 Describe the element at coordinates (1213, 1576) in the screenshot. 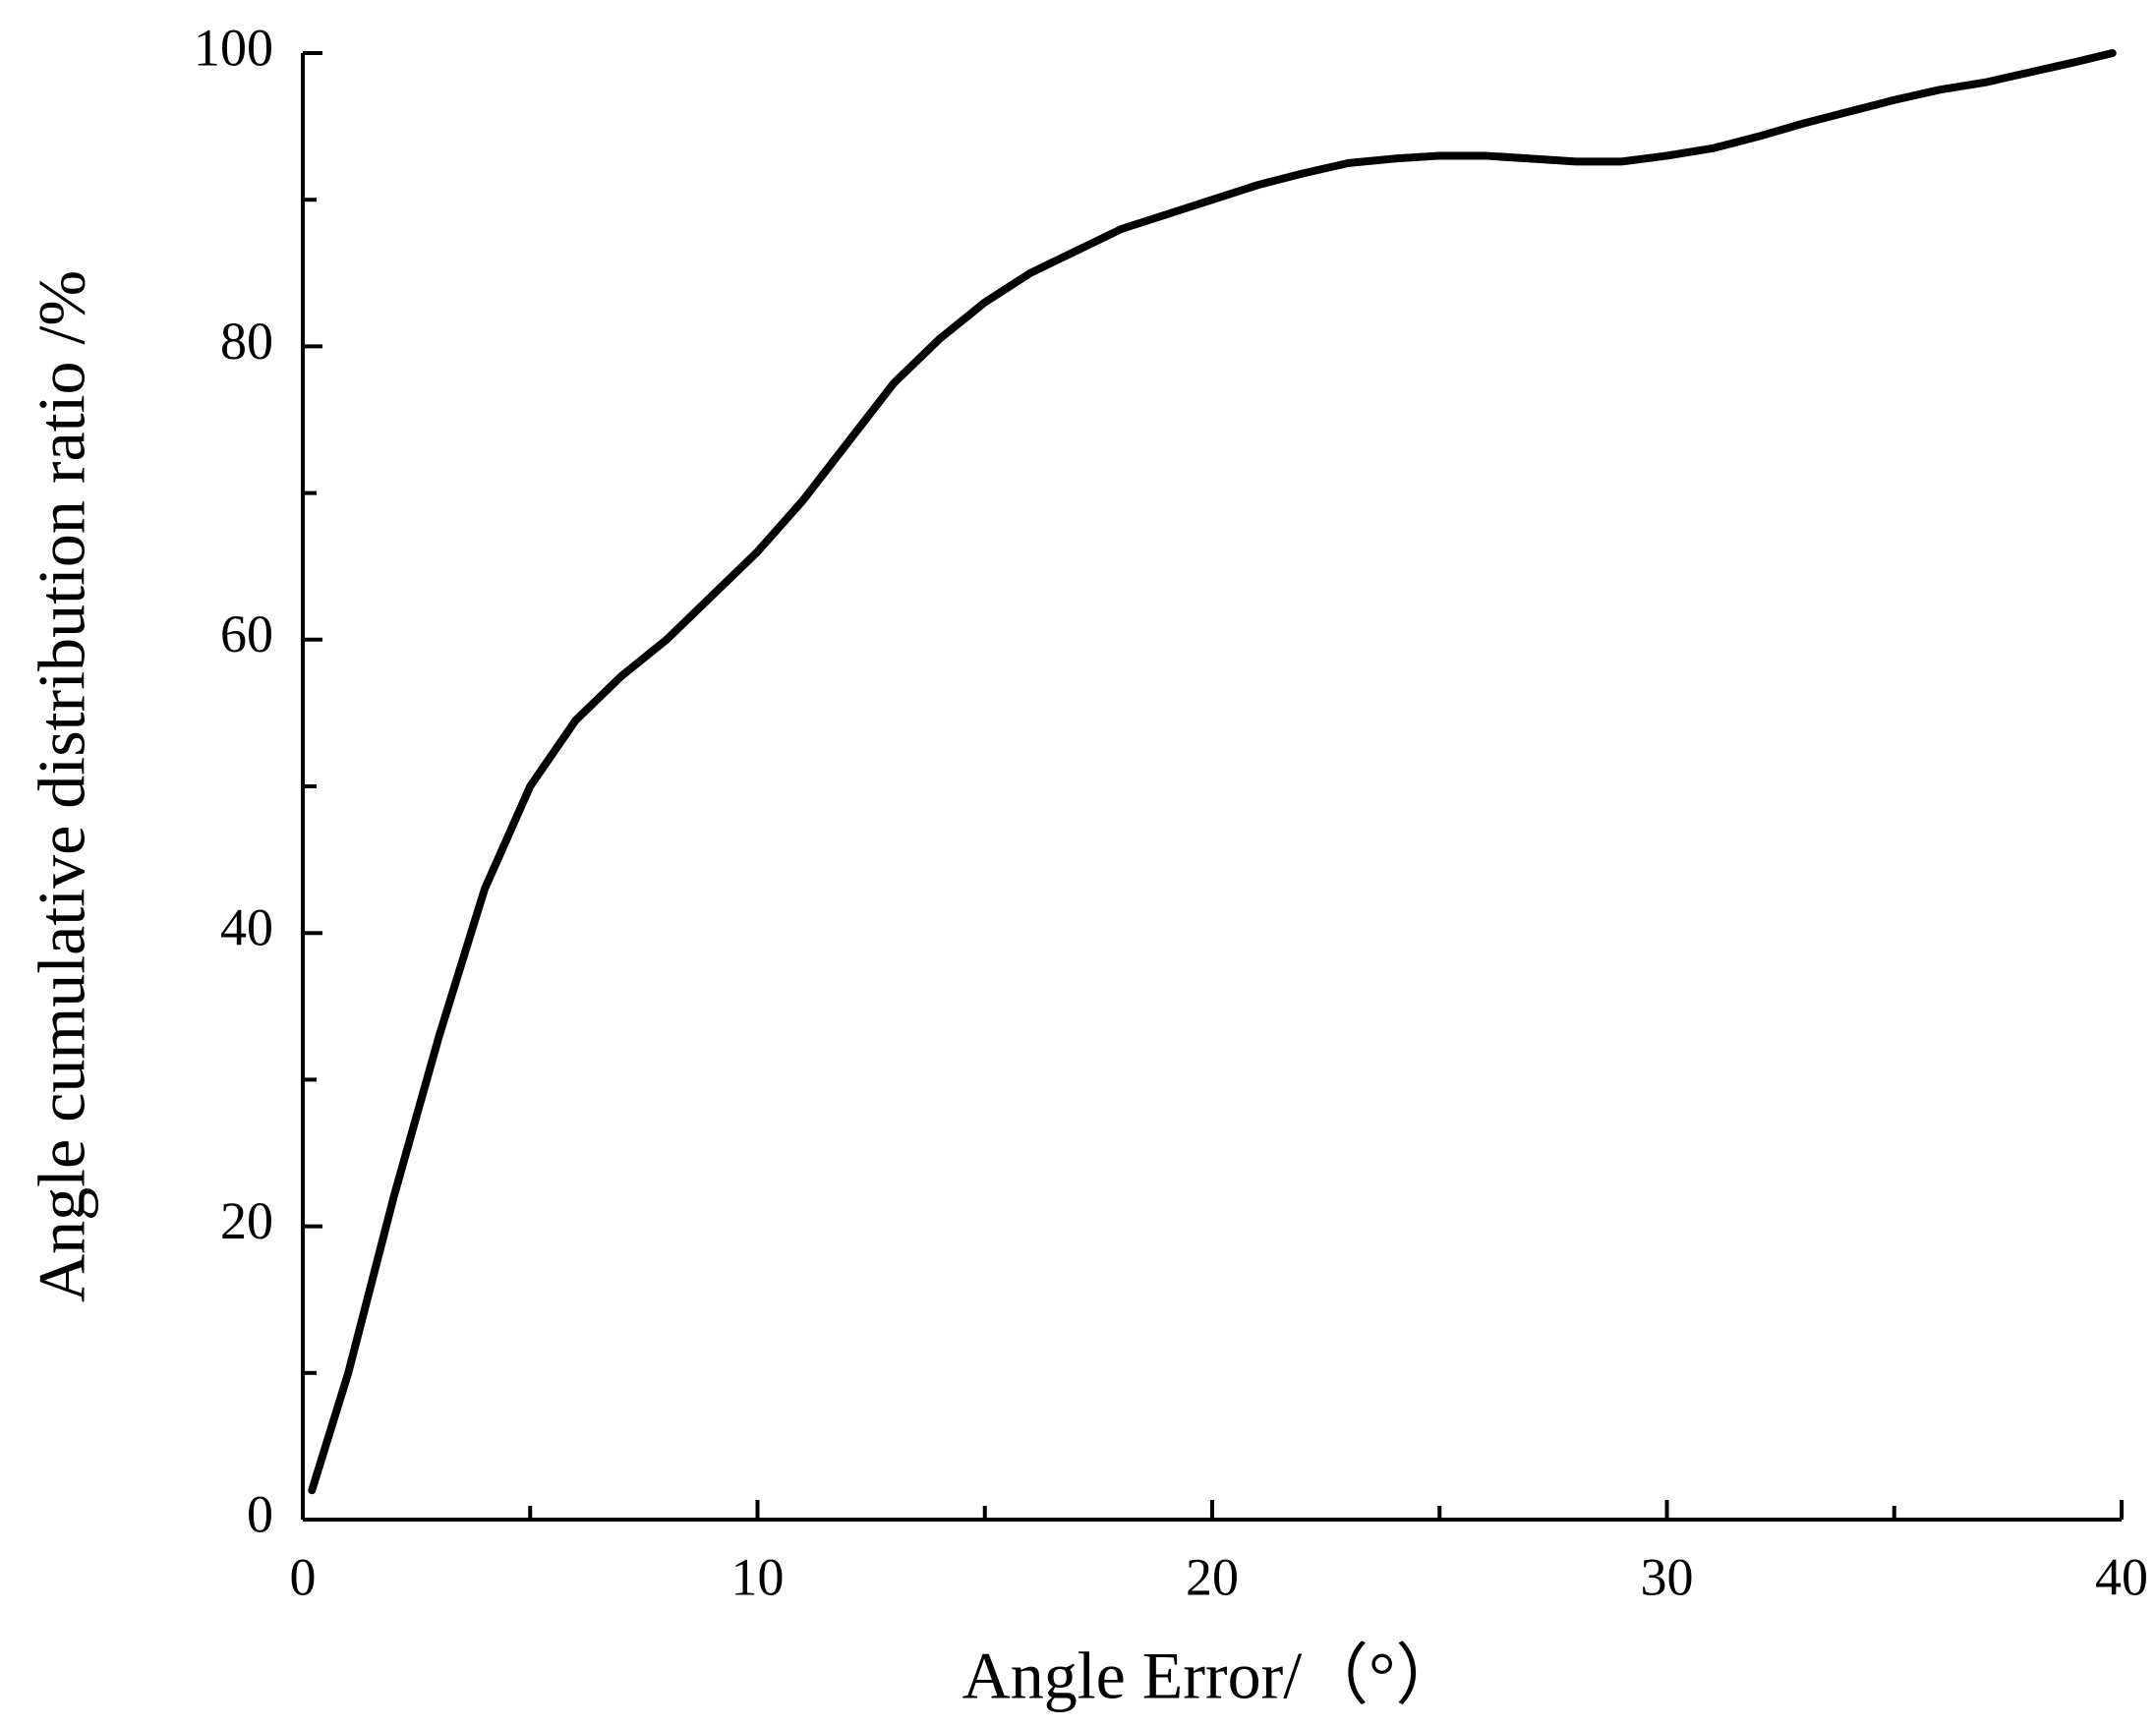

I see `x-tick-label: 20` at that location.